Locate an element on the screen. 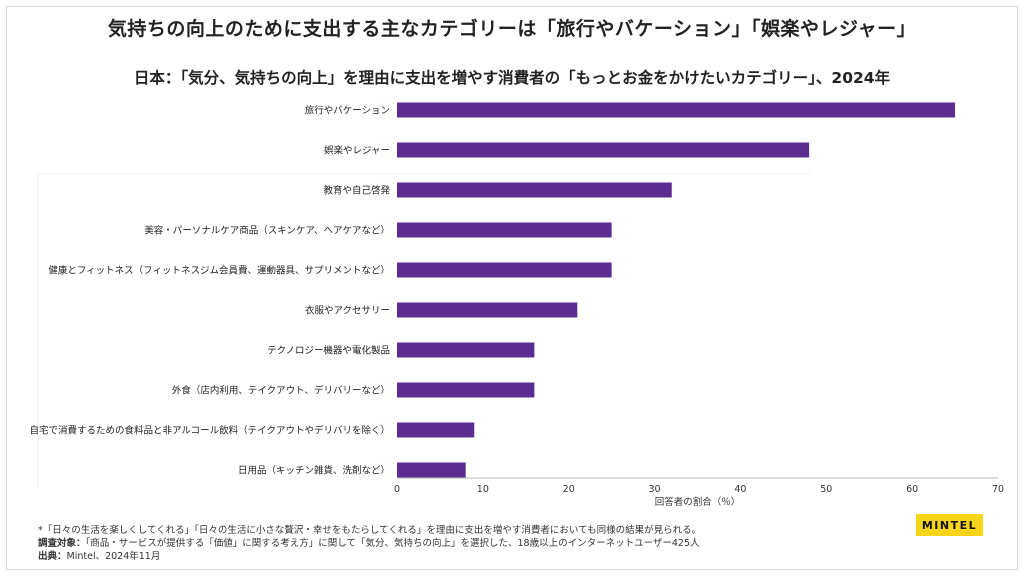 This screenshot has height=576, width=1024. source-text: Mintel、2024年11月 is located at coordinates (113, 556).